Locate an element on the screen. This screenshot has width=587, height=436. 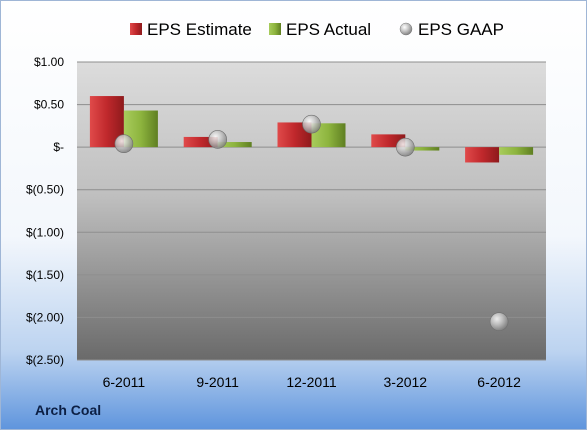
company-name: Arch Coal is located at coordinates (68, 410).